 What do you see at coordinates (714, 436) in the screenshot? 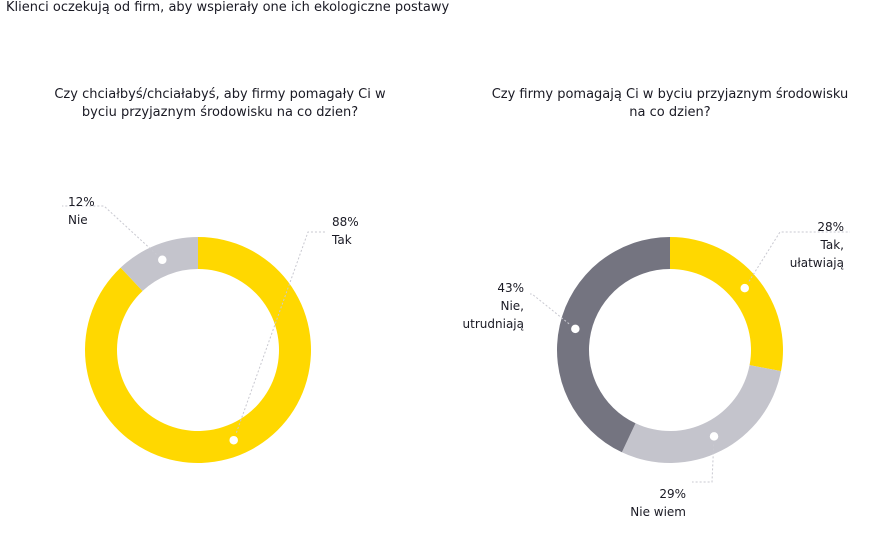
I see `chart2-marker-nie-wiem` at bounding box center [714, 436].